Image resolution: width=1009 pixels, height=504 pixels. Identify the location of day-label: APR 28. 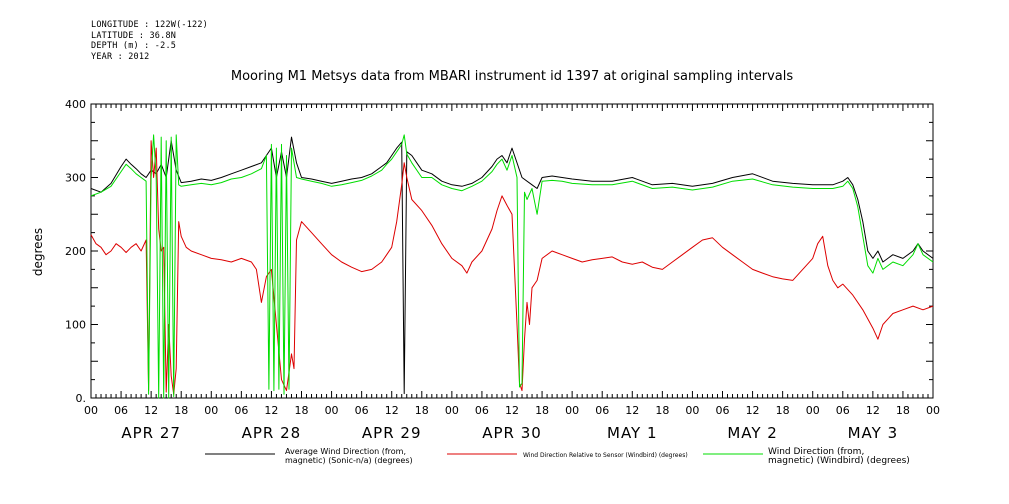
(272, 433).